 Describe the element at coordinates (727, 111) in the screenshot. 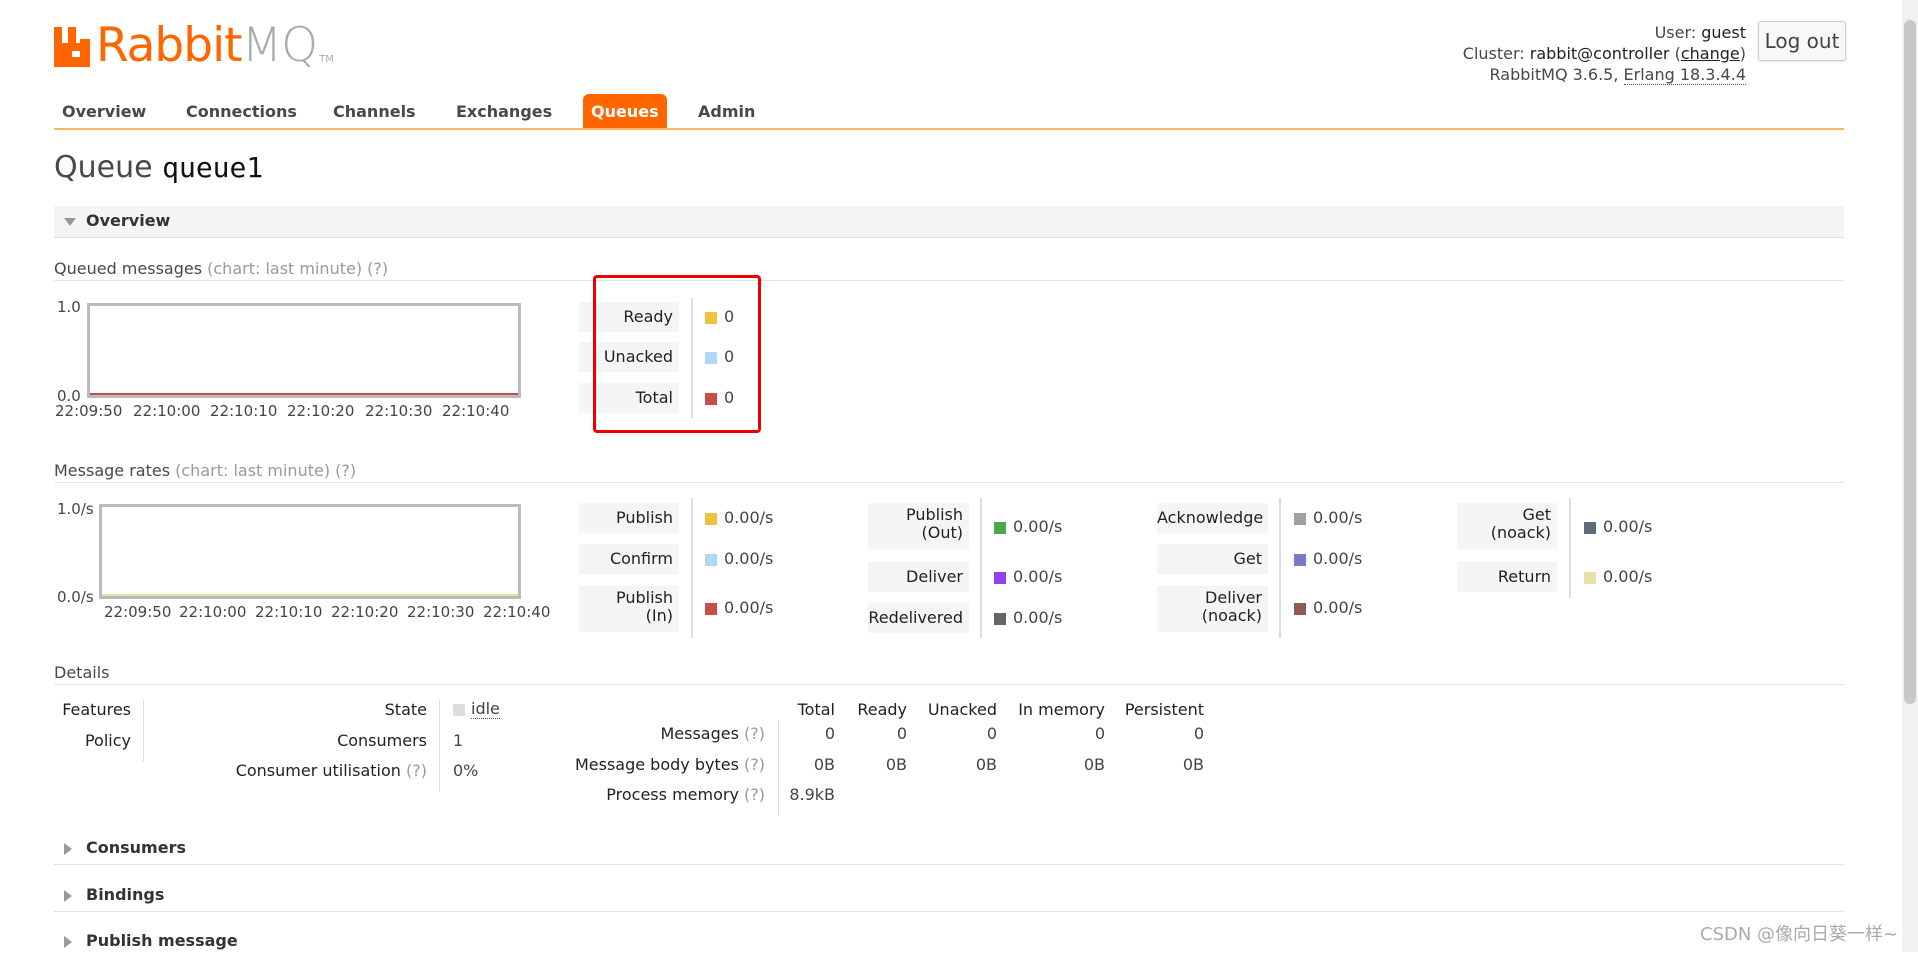

I see `tab-admin: Admin` at that location.